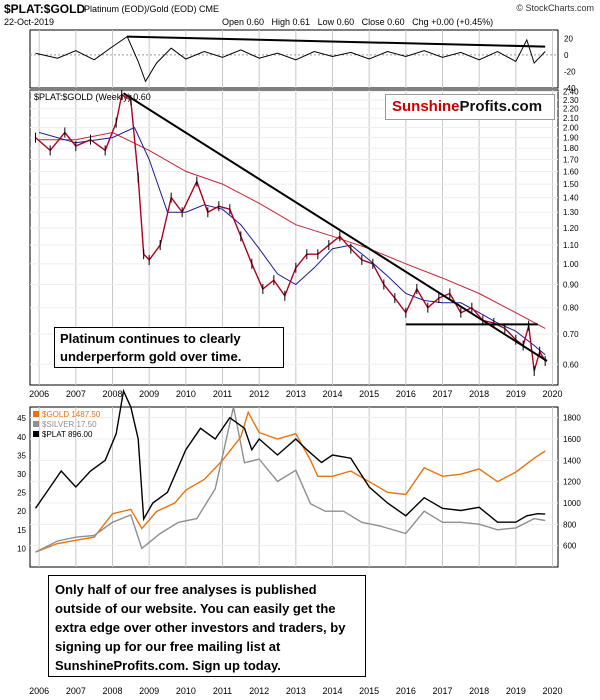 Image resolution: width=600 pixels, height=700 pixels. Describe the element at coordinates (566, 55) in the screenshot. I see `y-tick-label: 0` at that location.